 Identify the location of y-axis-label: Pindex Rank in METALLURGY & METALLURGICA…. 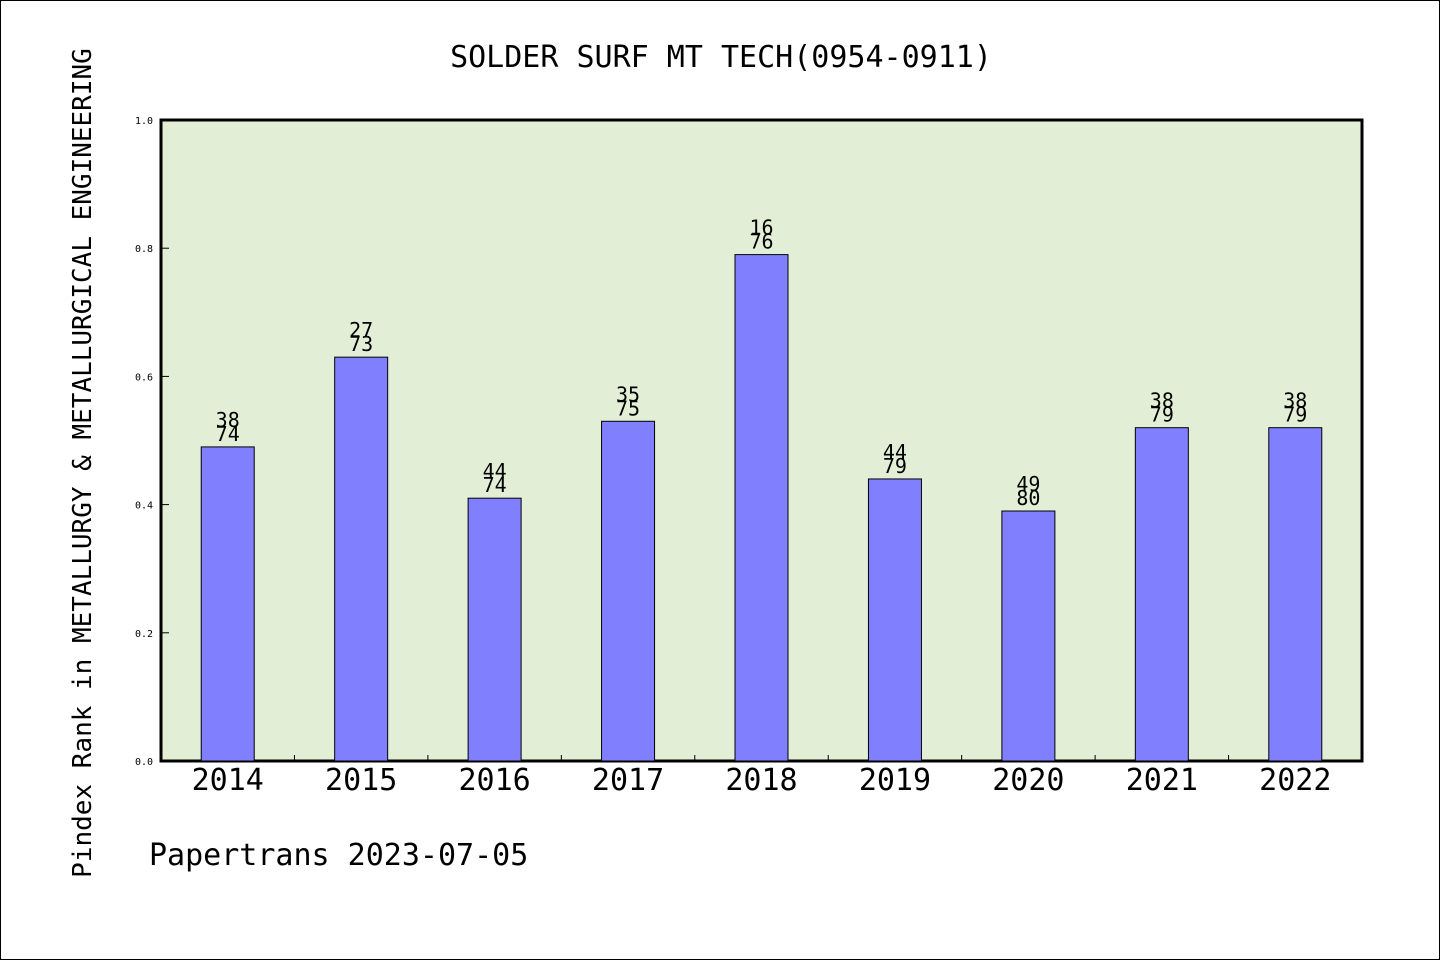
(83, 463).